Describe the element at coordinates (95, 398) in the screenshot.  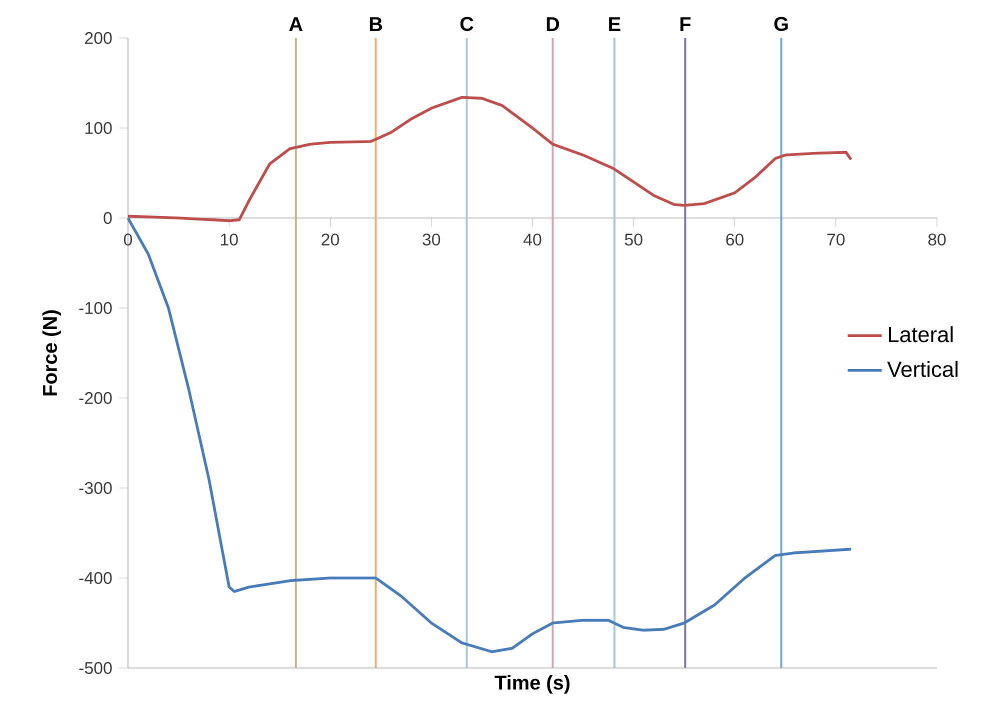
I see `y-tick-label: -200` at that location.